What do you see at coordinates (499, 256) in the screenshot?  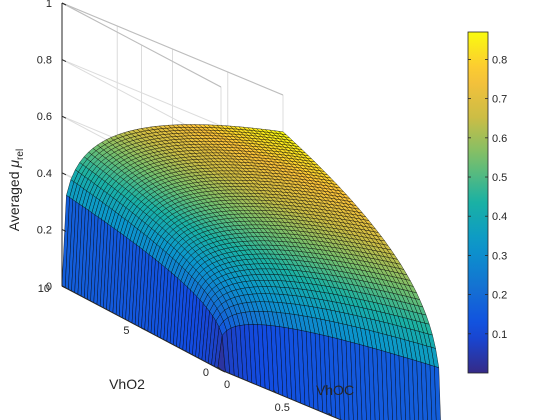 I see `colorbar-tick-label: 0.3` at bounding box center [499, 256].